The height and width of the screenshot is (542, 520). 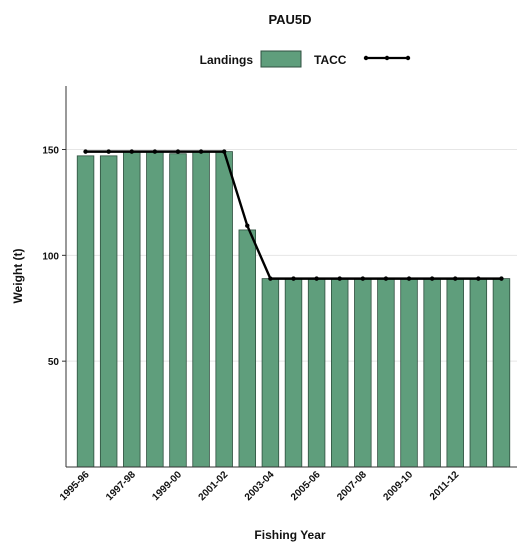 I want to click on y-tick-label: 100, so click(x=50, y=256).